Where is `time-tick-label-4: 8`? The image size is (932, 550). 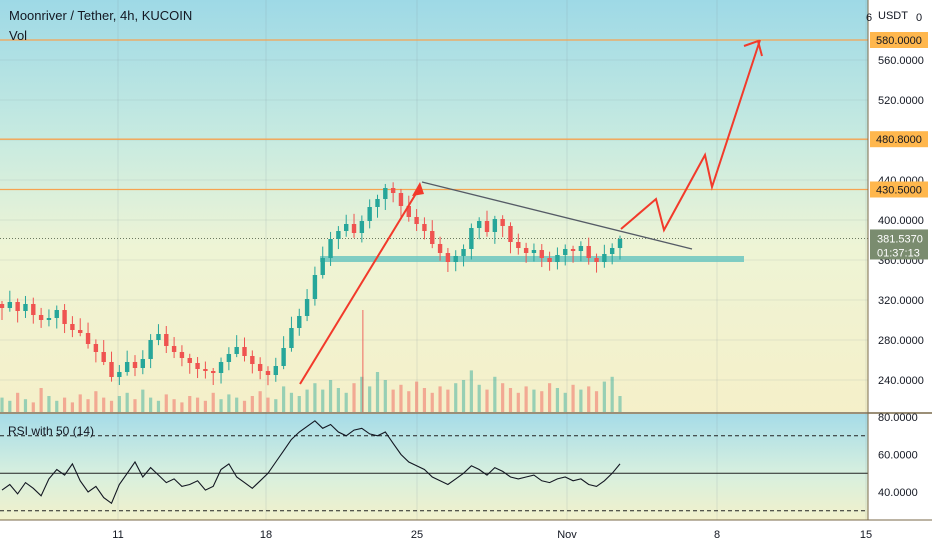
time-tick-label-4: 8 is located at coordinates (717, 535).